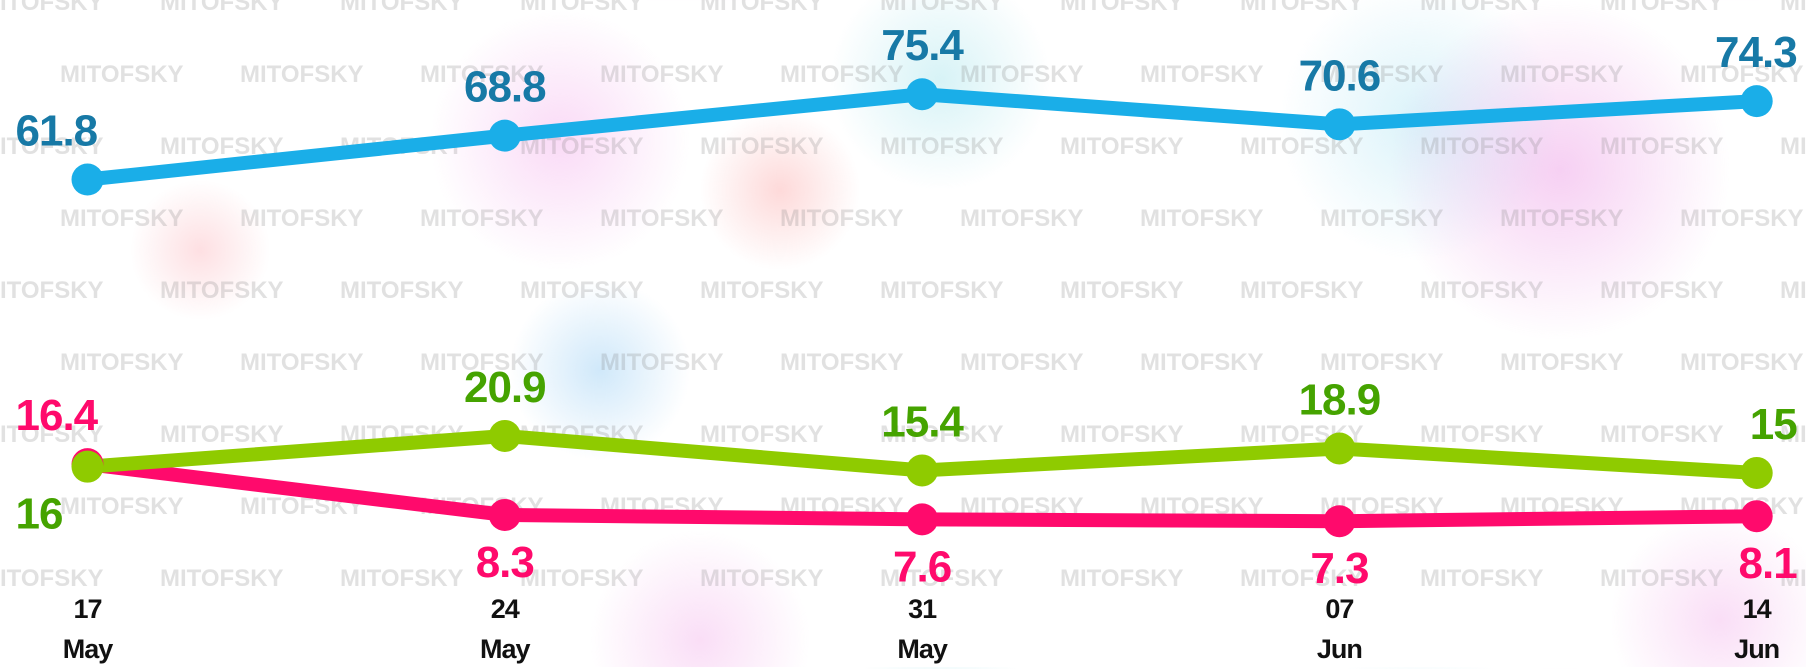 This screenshot has height=669, width=1806. What do you see at coordinates (88, 629) in the screenshot?
I see `x-tick-label: 17 May` at bounding box center [88, 629].